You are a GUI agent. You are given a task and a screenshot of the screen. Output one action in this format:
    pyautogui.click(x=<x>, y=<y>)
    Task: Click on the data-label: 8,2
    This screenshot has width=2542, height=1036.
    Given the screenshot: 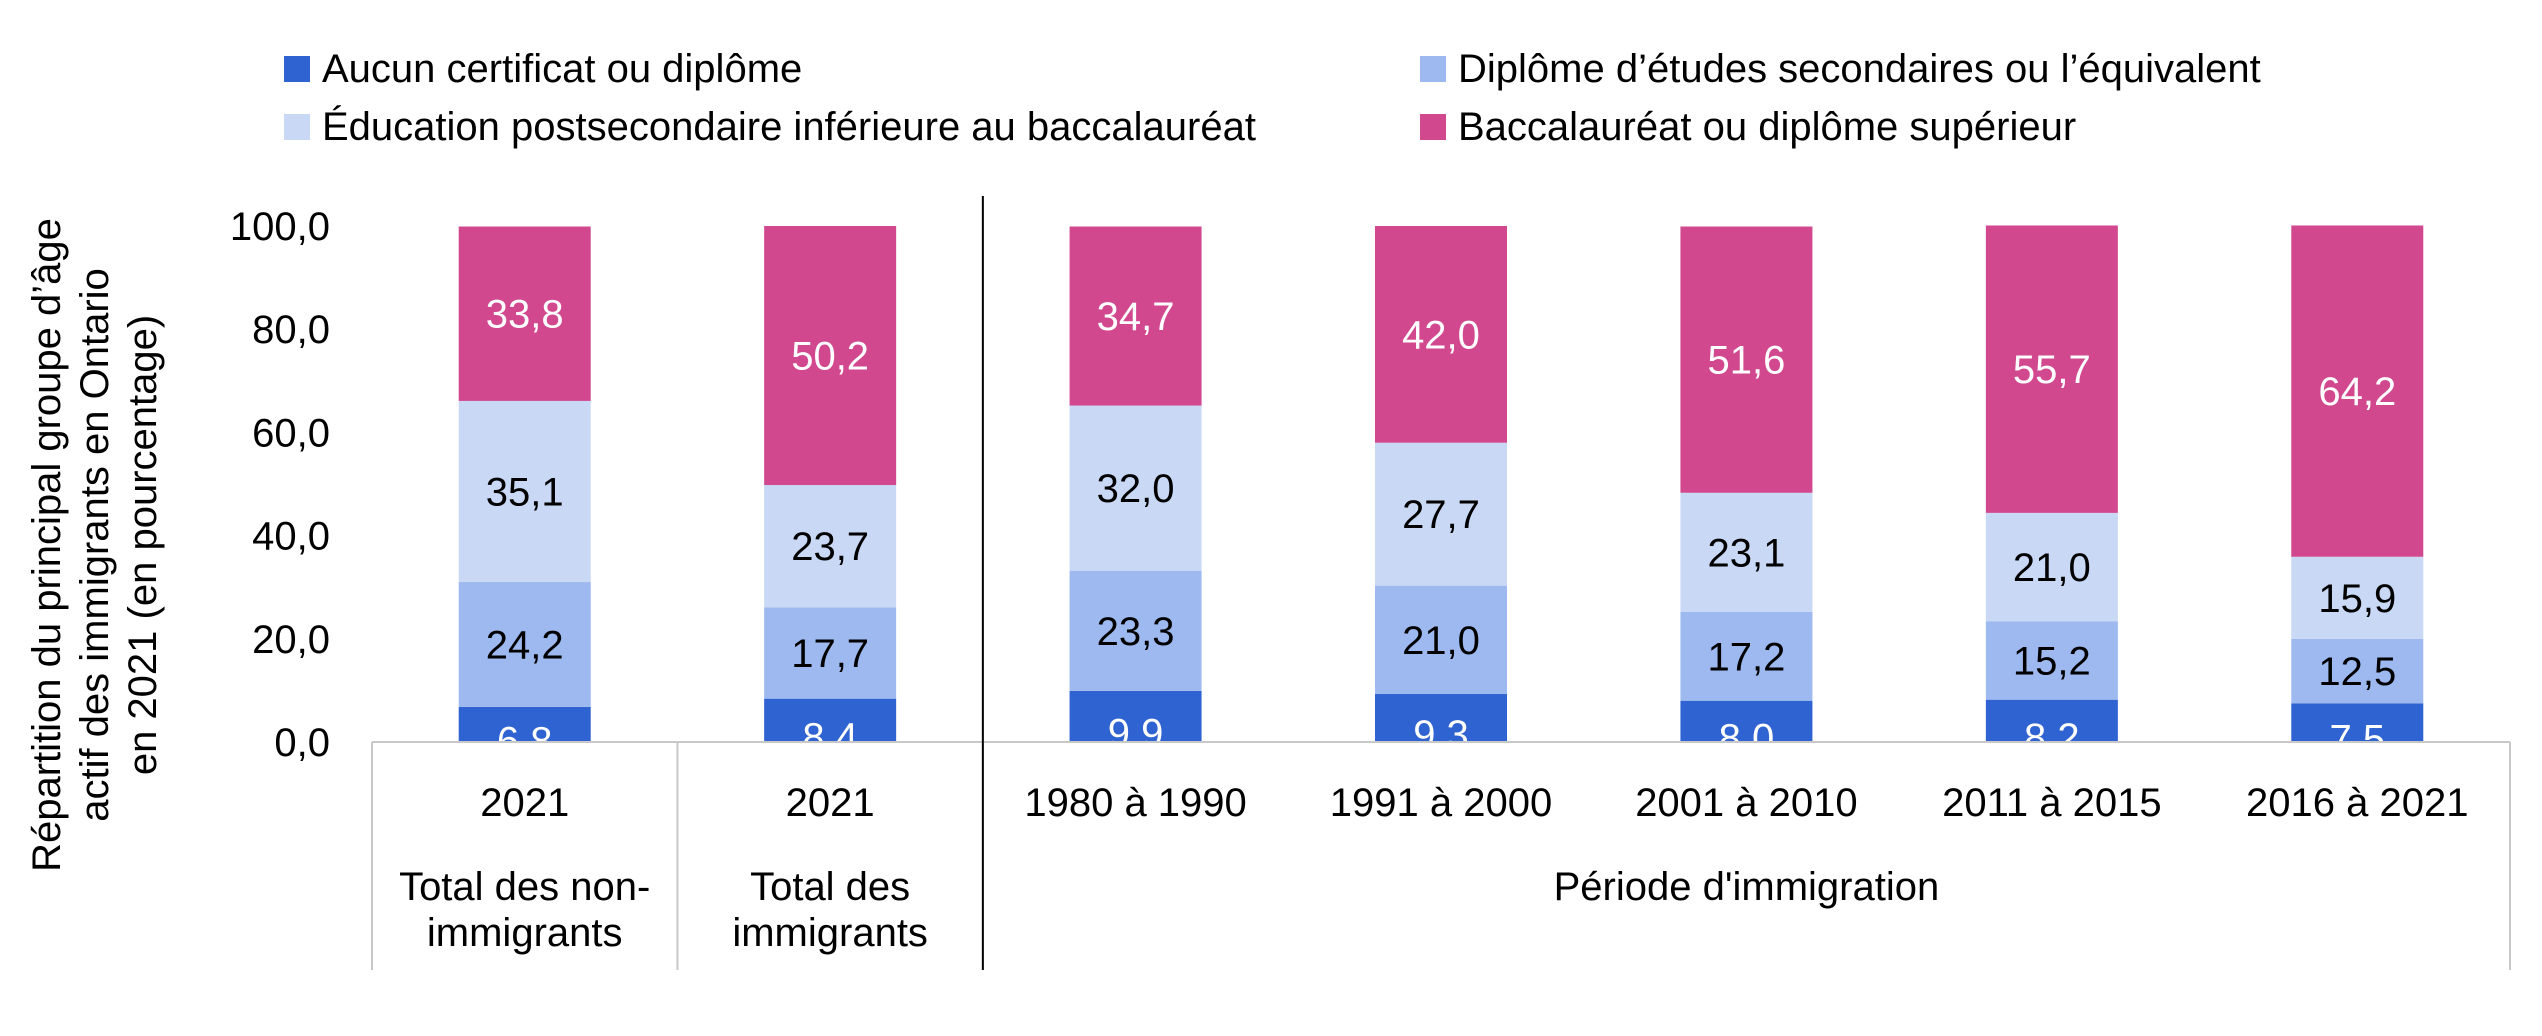 What is the action you would take?
    pyautogui.click(x=2052, y=738)
    